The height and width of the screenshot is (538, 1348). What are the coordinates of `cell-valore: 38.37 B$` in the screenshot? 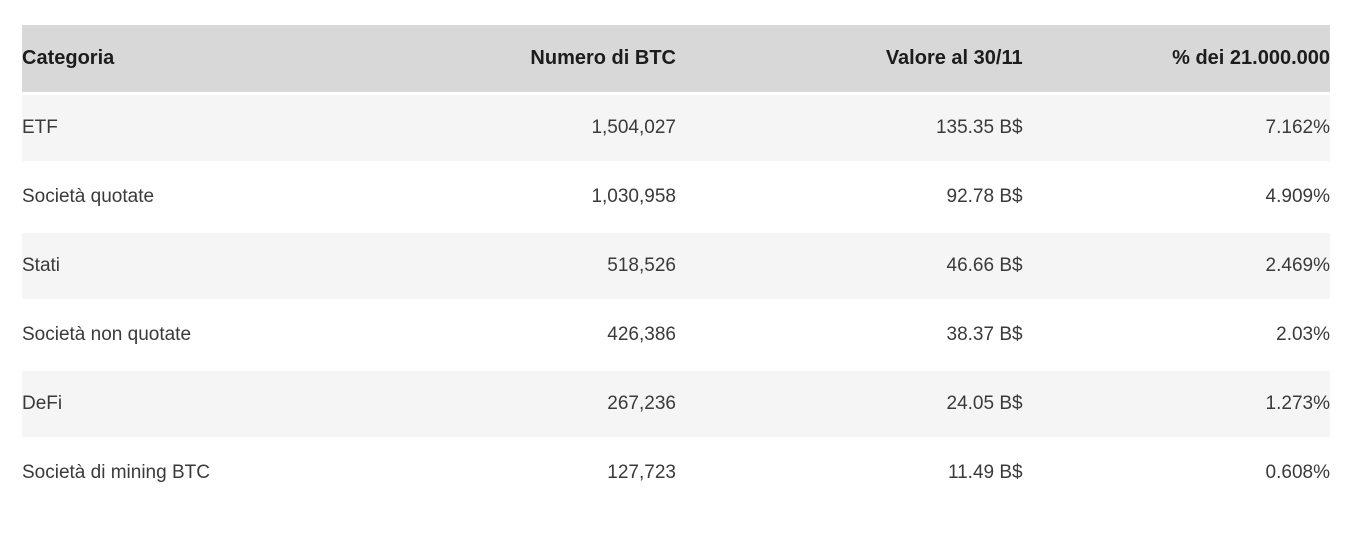 It's located at (849, 335).